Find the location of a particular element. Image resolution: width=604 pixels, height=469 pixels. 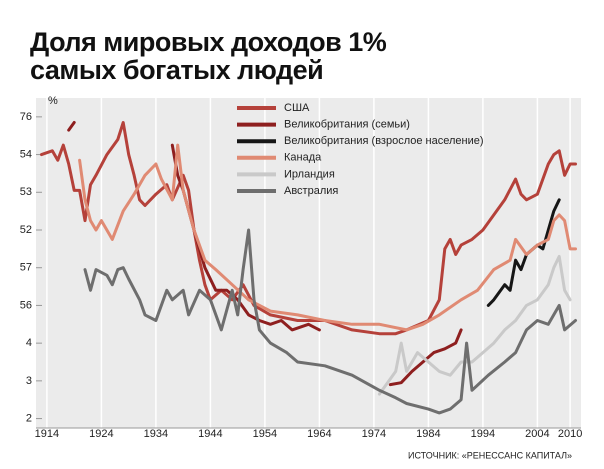

x-tick-label: 1944 is located at coordinates (210, 434).